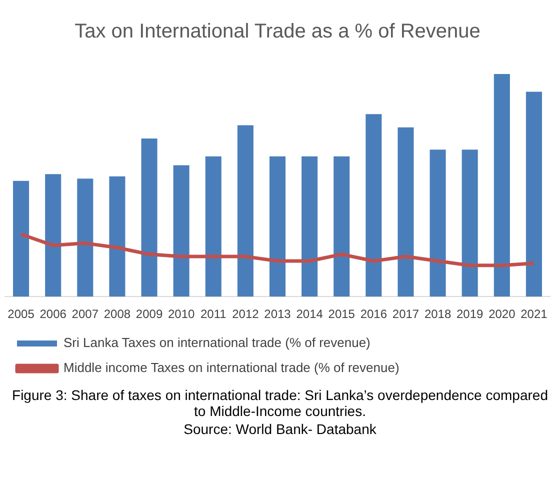 Image resolution: width=560 pixels, height=495 pixels. Describe the element at coordinates (438, 314) in the screenshot. I see `x-tick-label: 2018` at that location.